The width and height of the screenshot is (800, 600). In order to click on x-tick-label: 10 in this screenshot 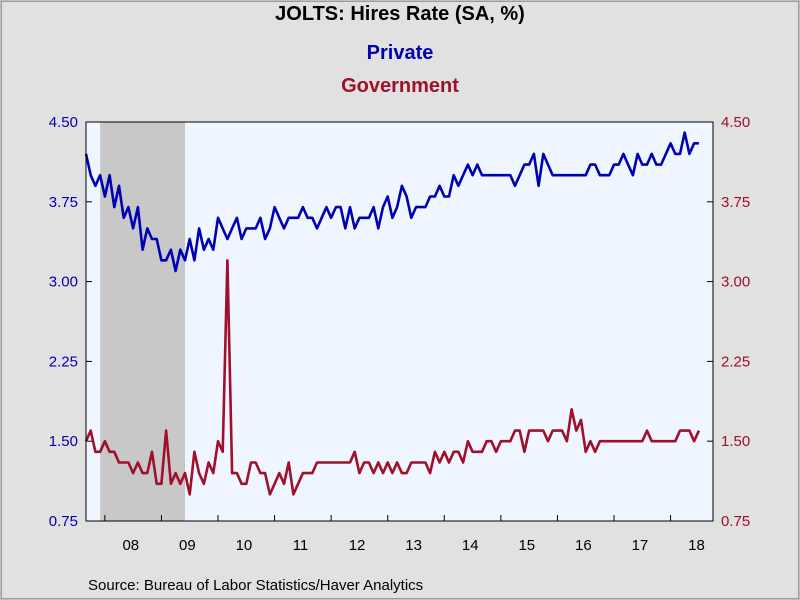, I will do `click(244, 545)`.